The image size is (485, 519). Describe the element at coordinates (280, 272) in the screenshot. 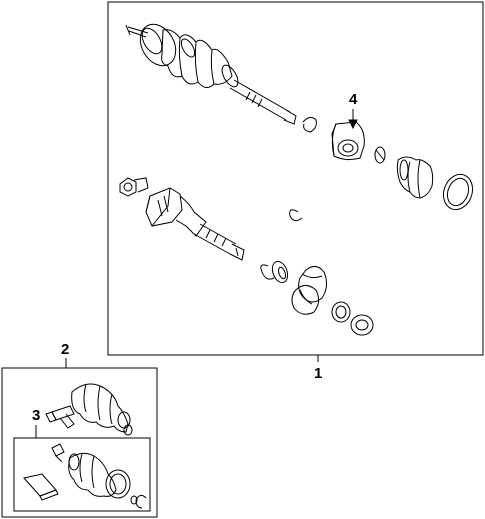

I see `lower-boot-ring` at that location.